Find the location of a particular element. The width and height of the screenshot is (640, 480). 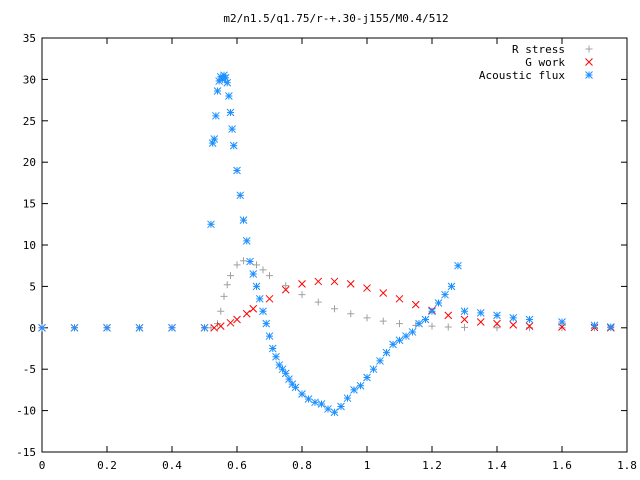

y-tick-label: -15 is located at coordinates (26, 452).